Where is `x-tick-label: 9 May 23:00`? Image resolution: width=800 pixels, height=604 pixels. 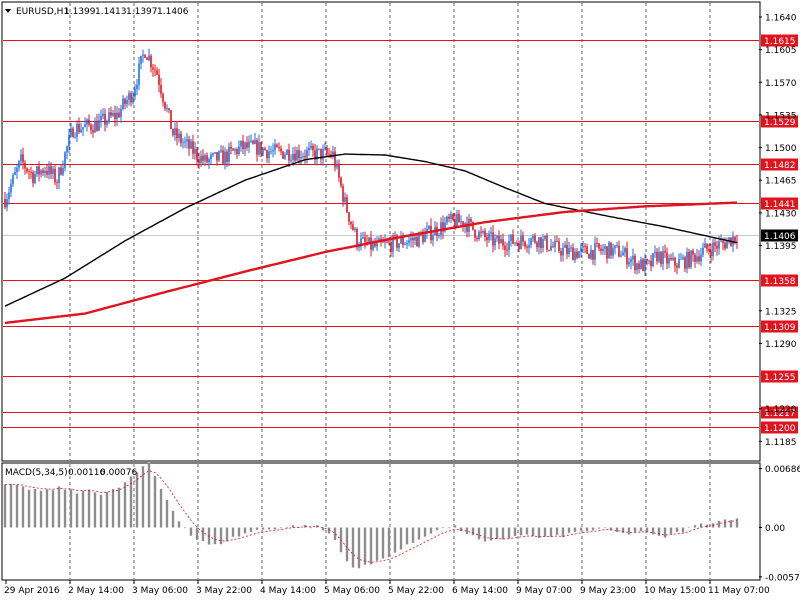
x-tick-label: 9 May 23:00 is located at coordinates (608, 591).